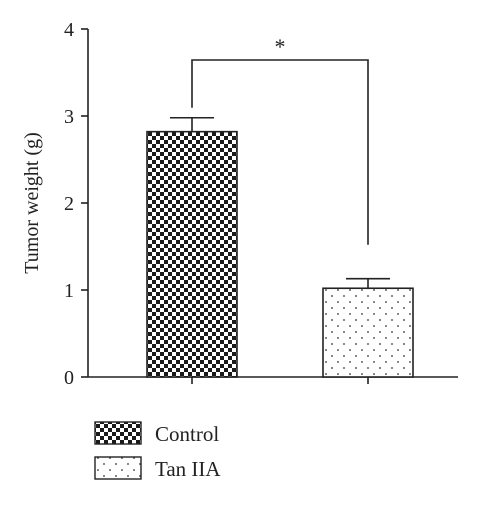  Describe the element at coordinates (118, 468) in the screenshot. I see `legend-swatch-tan-iia` at that location.